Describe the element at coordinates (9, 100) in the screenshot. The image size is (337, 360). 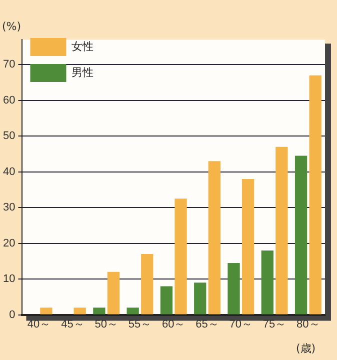
I see `y-tick-label: 60` at that location.